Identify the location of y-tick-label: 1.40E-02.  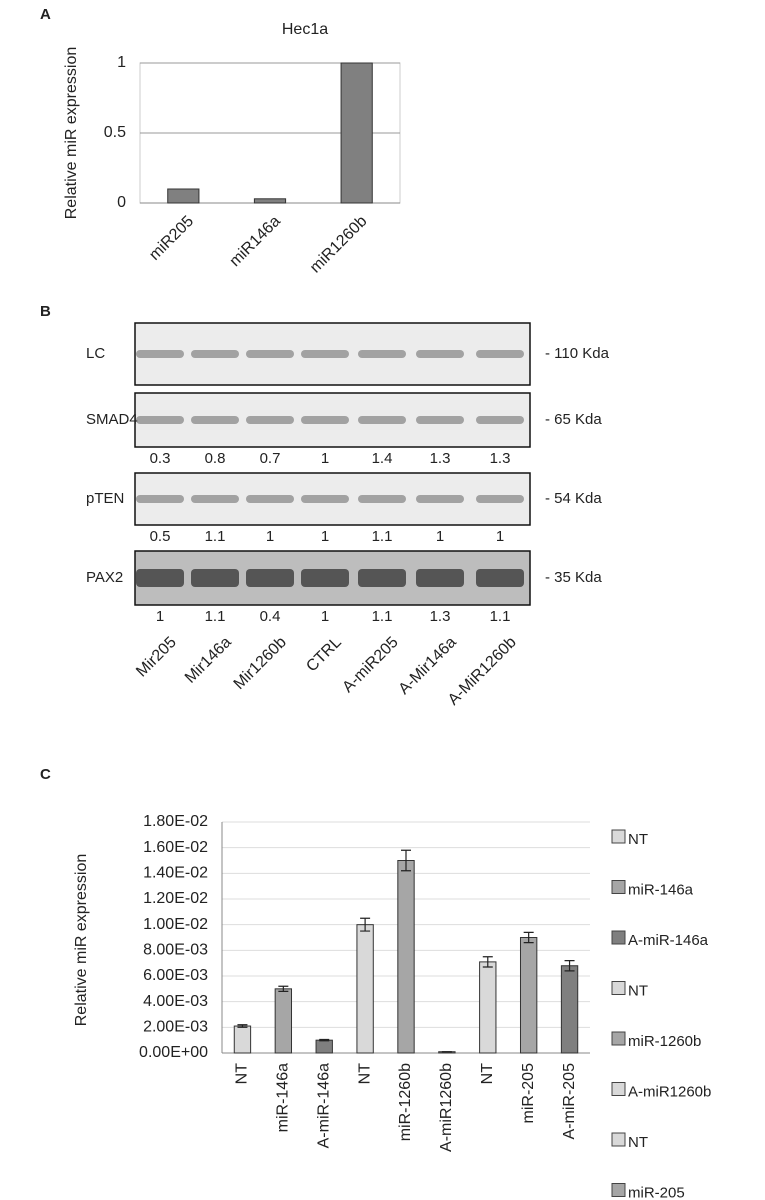
(175, 873).